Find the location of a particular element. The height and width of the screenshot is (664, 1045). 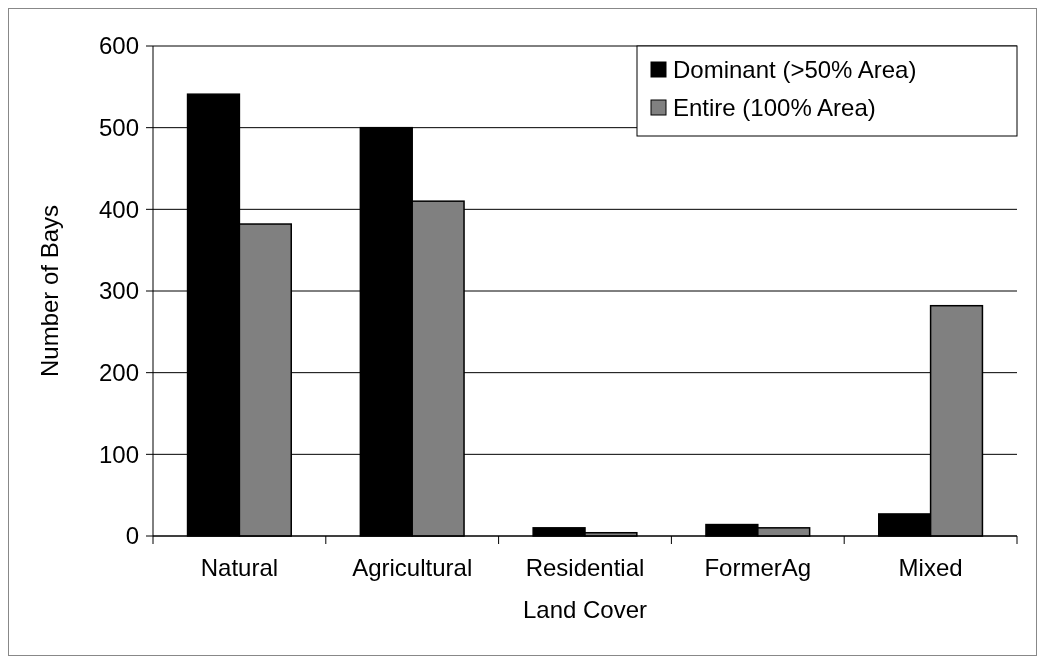

y-tick-label: 200 is located at coordinates (118, 373).